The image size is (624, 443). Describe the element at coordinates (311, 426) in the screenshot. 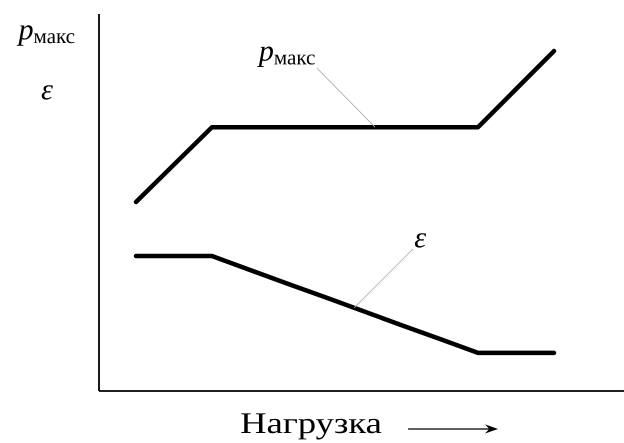

I see `x-axis-title: Нагрузка` at that location.